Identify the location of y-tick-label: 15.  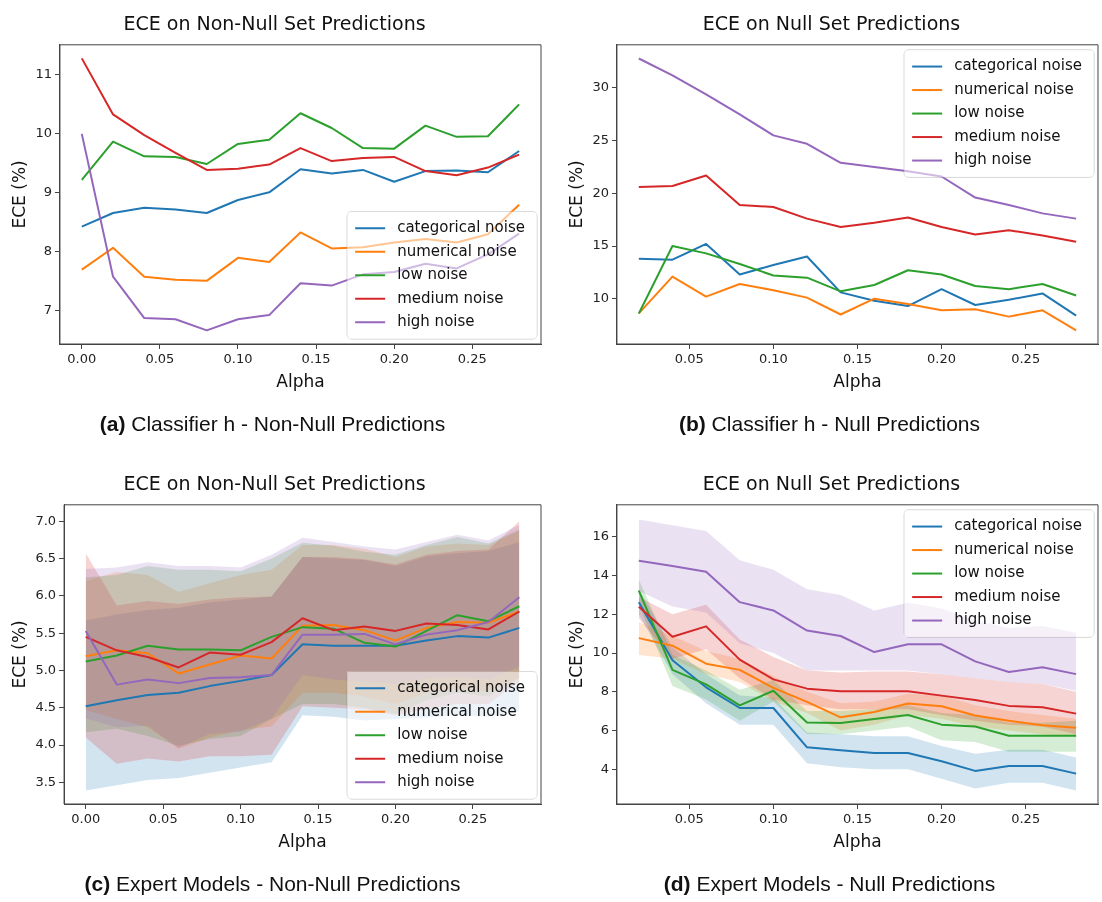
(600, 245).